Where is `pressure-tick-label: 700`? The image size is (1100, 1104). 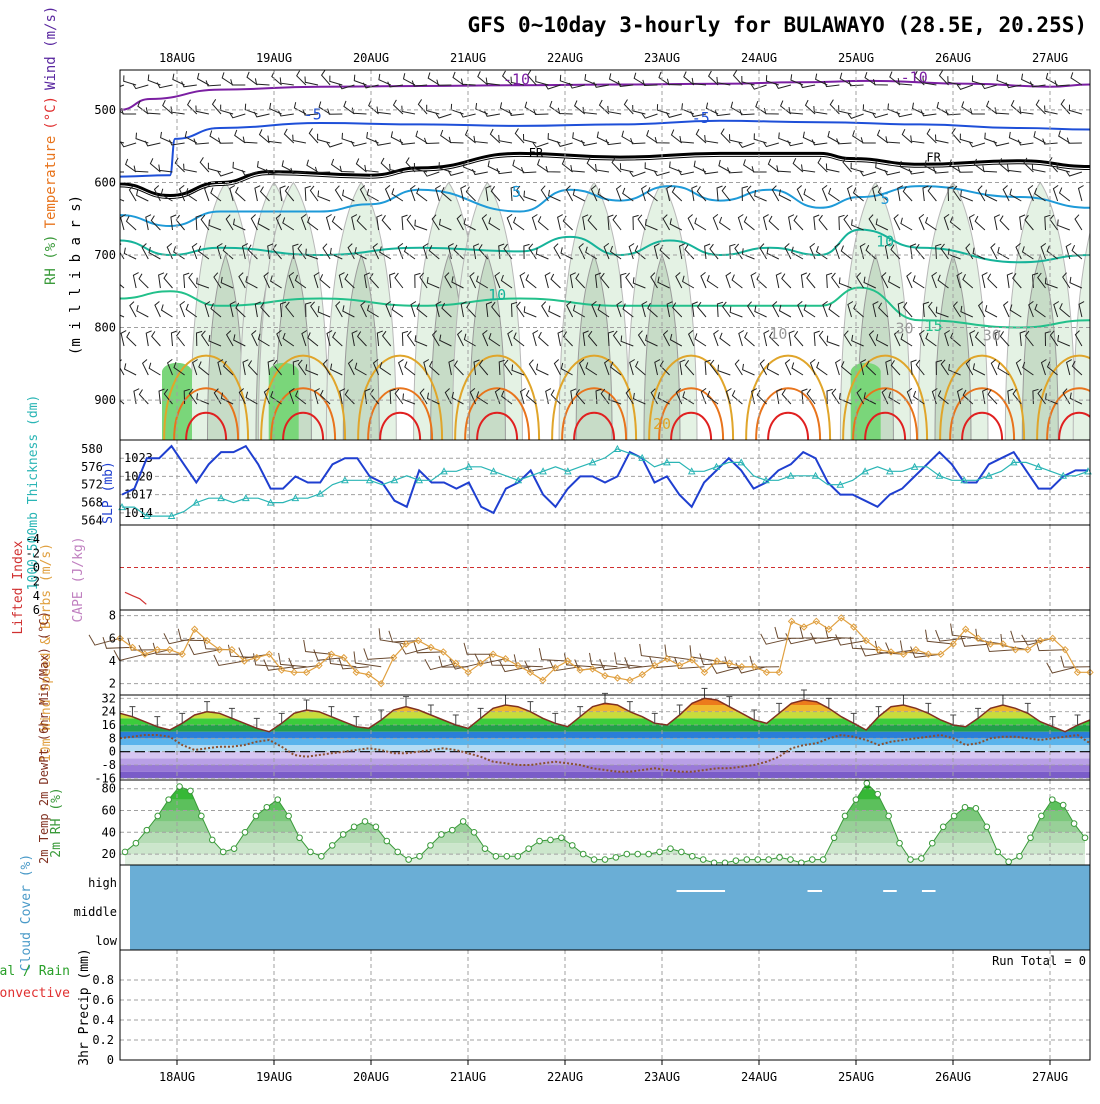
pressure-tick-label: 700 is located at coordinates (105, 255).